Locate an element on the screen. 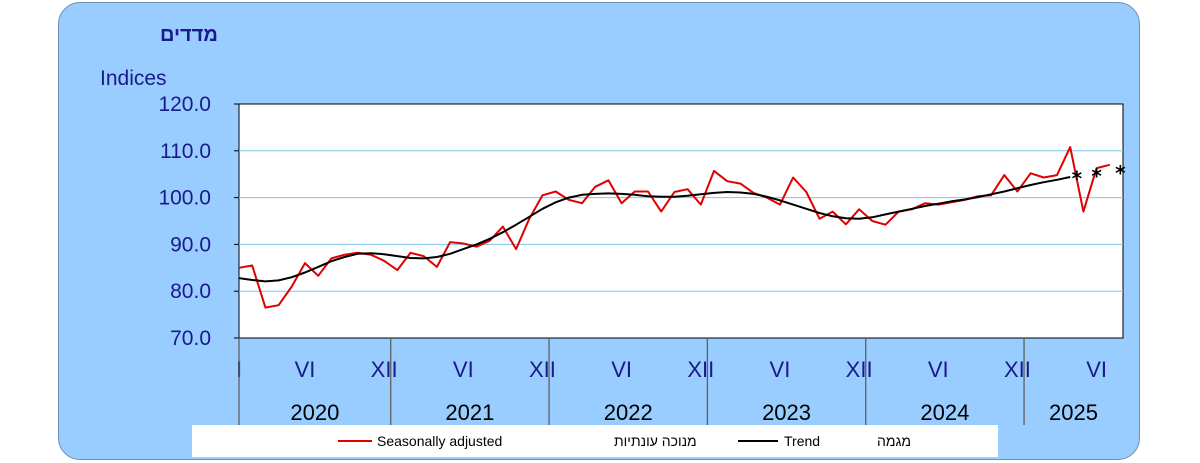 Image resolution: width=1200 pixels, height=463 pixels. year-label: 2025 is located at coordinates (1073, 412).